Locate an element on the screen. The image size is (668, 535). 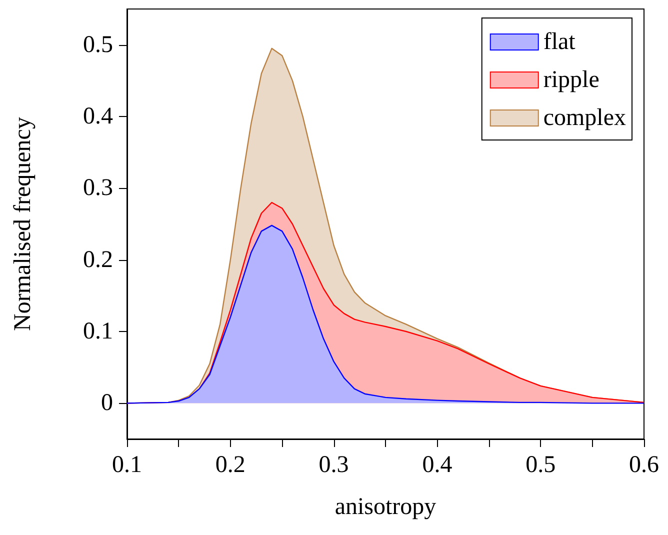
legend-label: ripple is located at coordinates (571, 80).